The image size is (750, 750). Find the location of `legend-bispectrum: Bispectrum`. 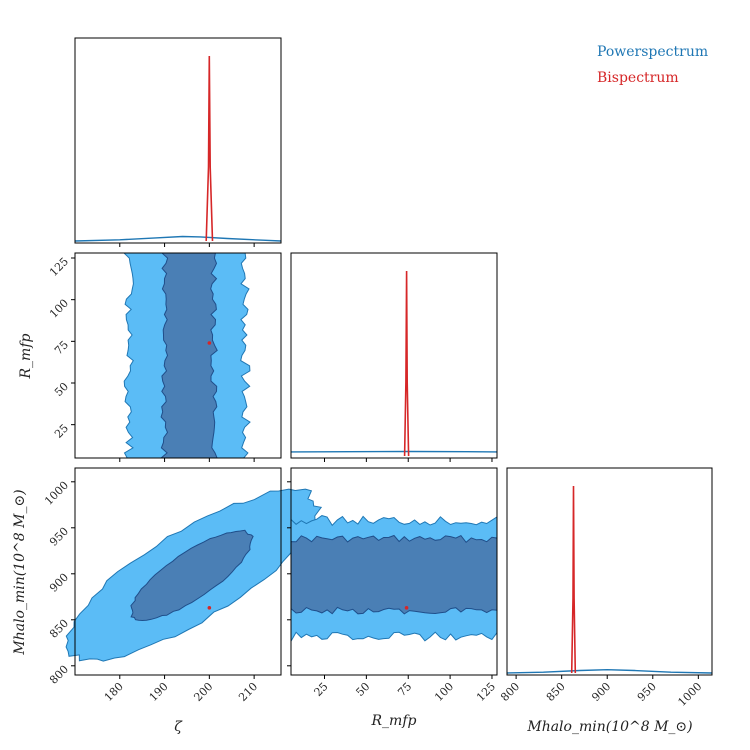

legend-bispectrum: Bispectrum is located at coordinates (638, 78).